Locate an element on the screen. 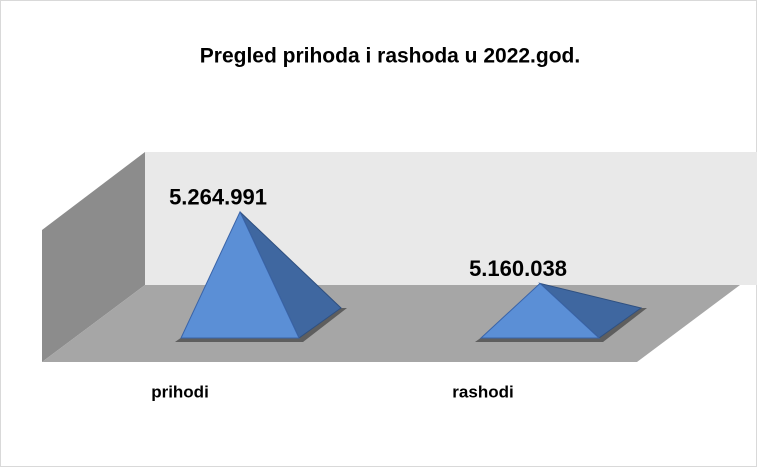 This screenshot has height=472, width=757. x-tick-label: rashodi is located at coordinates (482, 391).